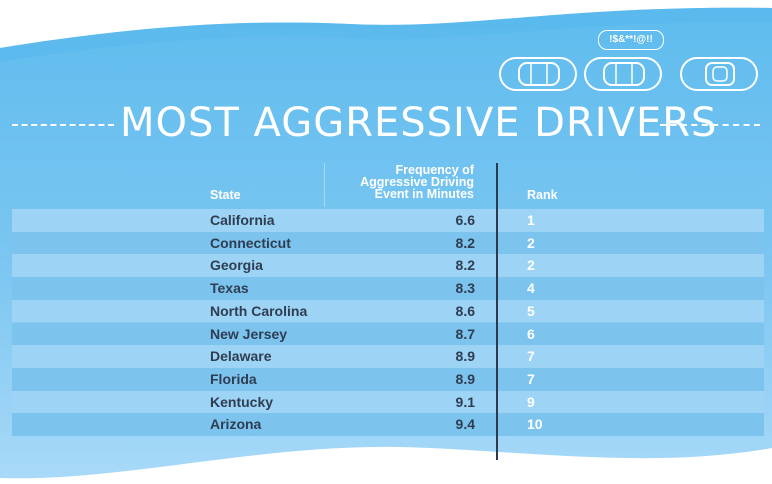 This screenshot has width=772, height=484. I want to click on header-separator, so click(324, 185).